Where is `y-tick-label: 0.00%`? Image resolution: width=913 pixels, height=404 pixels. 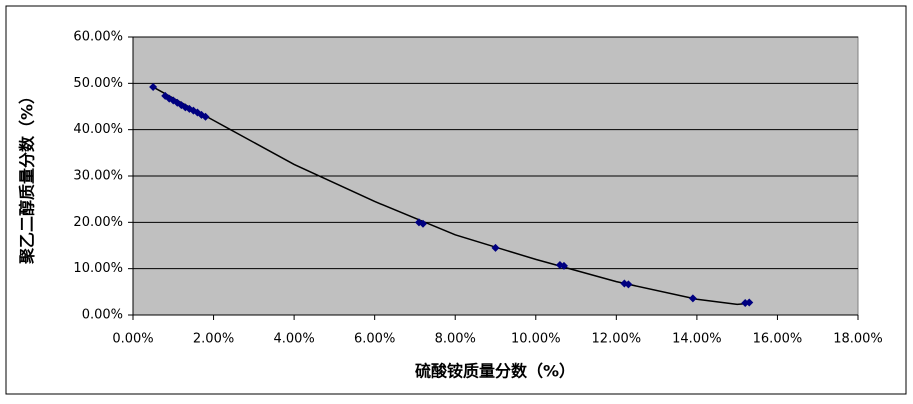
y-tick-label: 0.00% is located at coordinates (102, 315).